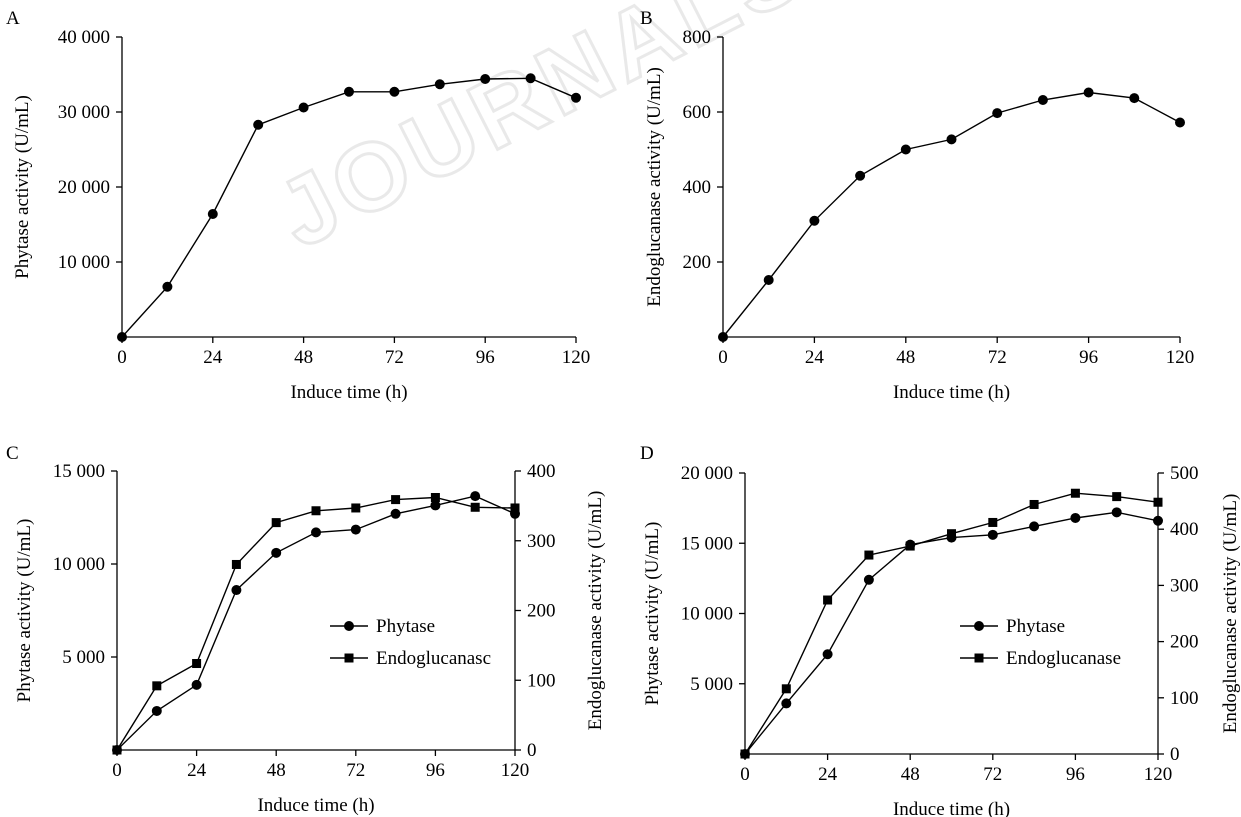 Image resolution: width=1241 pixels, height=817 pixels. What do you see at coordinates (697, 112) in the screenshot?
I see `y-tick-label: 600` at bounding box center [697, 112].